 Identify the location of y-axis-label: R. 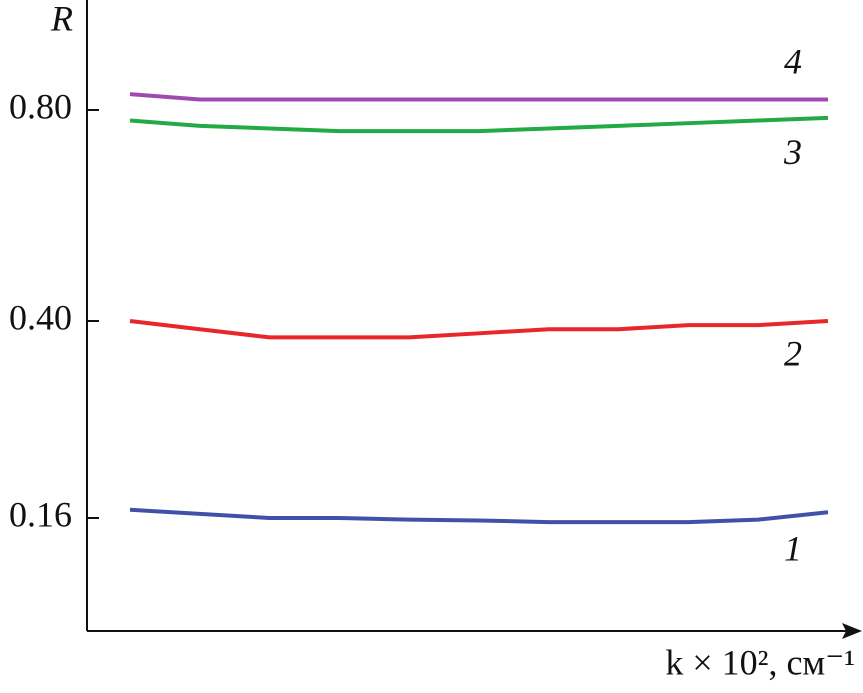
(61, 19).